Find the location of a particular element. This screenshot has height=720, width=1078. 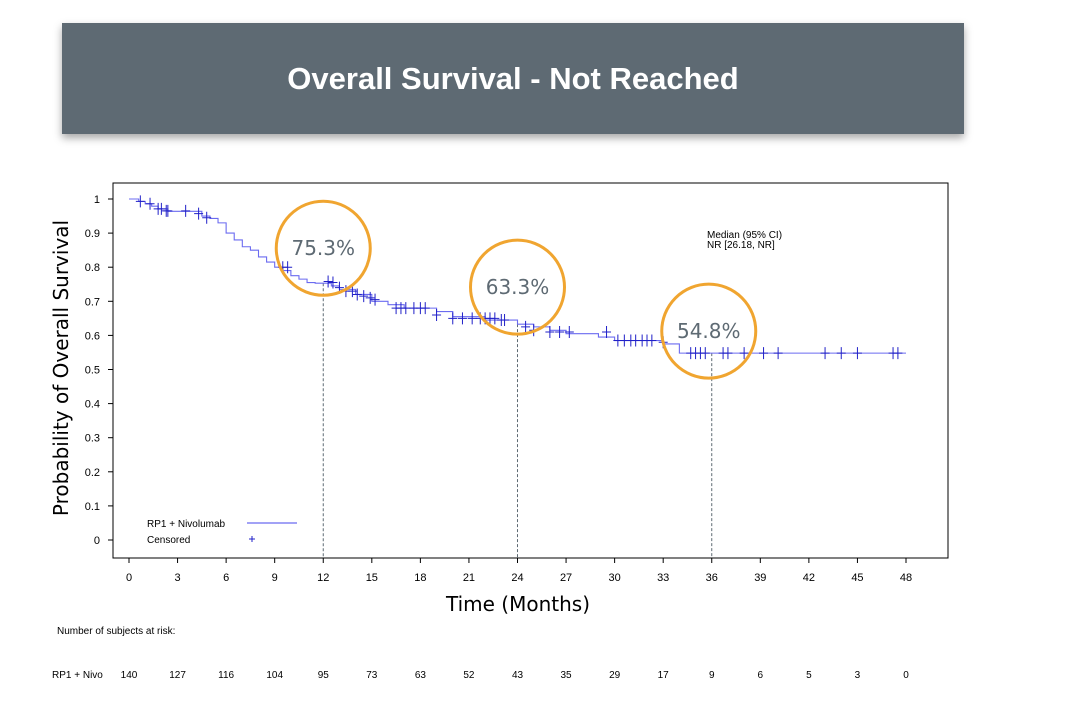

y-tick-label: 0.5 is located at coordinates (92, 371).